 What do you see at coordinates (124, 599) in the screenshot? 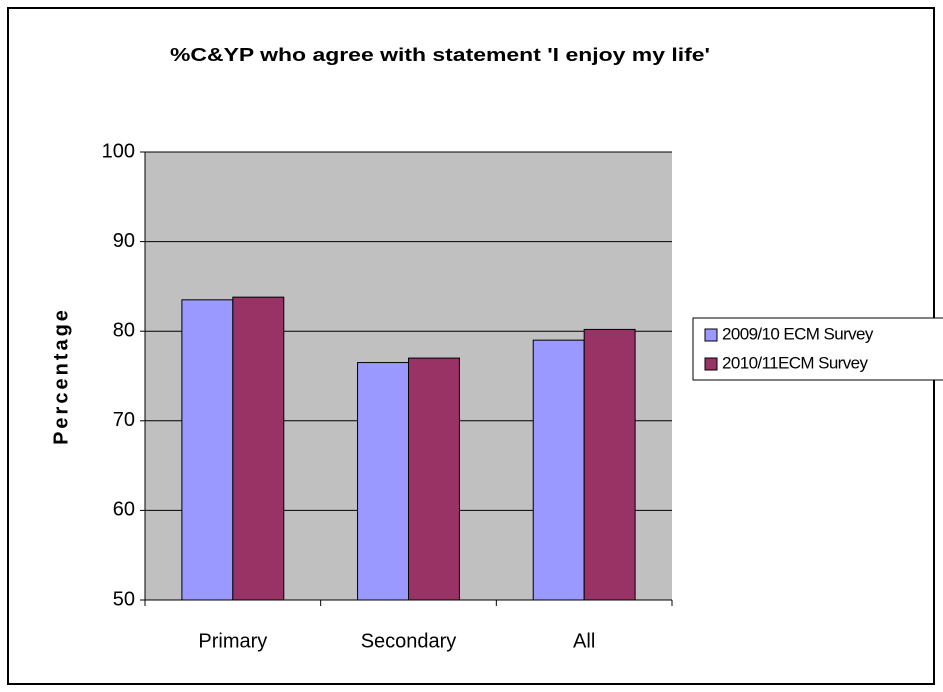
I see `y-tick-label: 50` at bounding box center [124, 599].